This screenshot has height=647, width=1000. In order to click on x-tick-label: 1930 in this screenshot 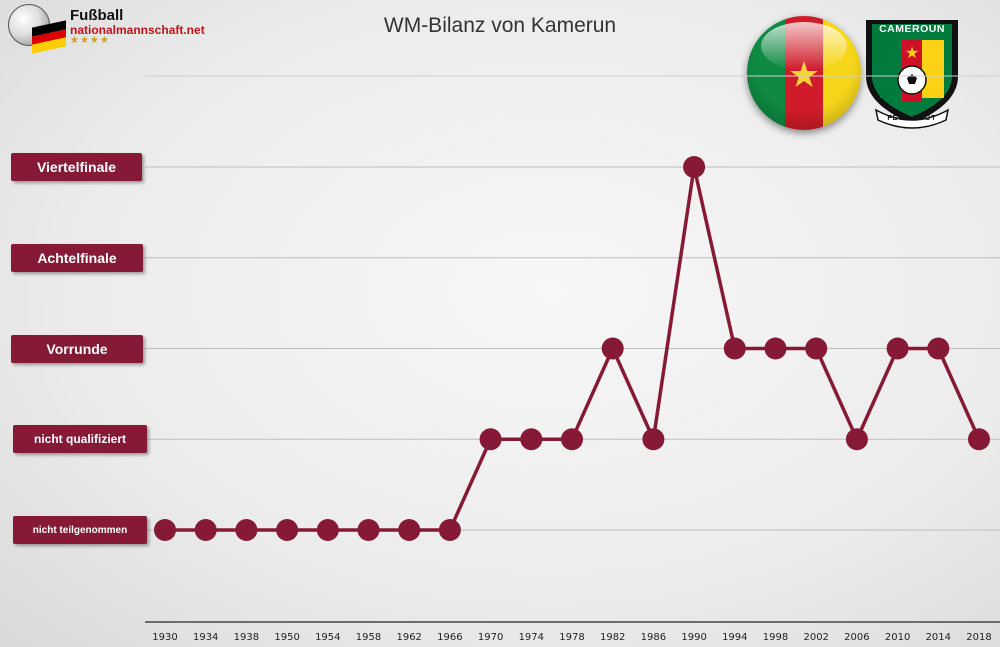, I will do `click(164, 637)`.